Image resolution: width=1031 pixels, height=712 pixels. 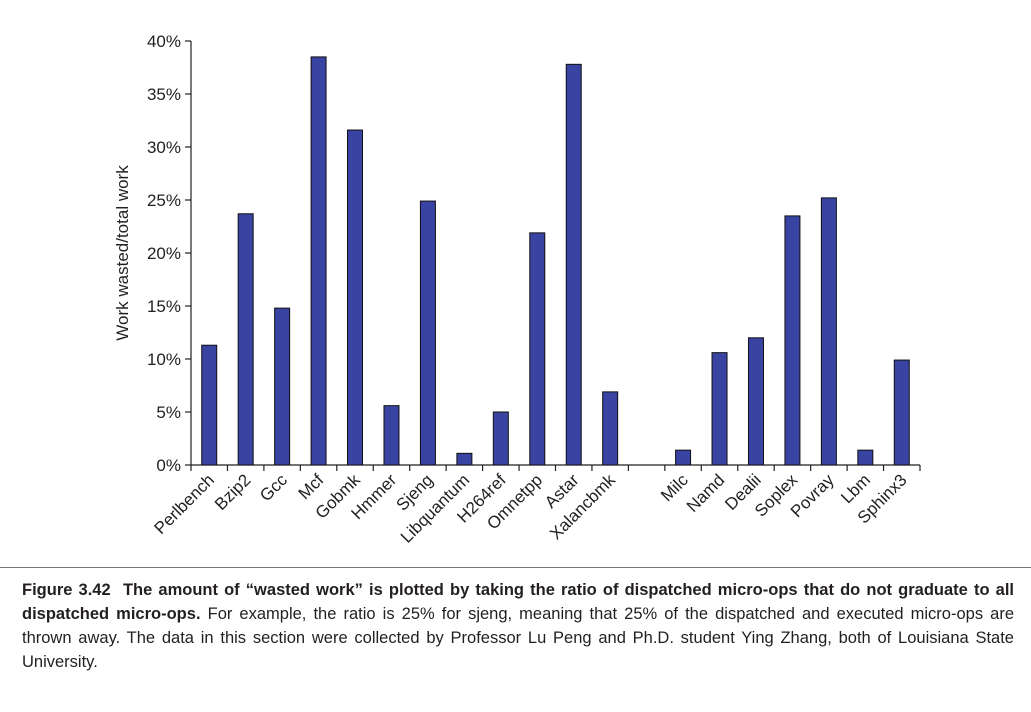 I want to click on bar-hmmer, so click(x=391, y=435).